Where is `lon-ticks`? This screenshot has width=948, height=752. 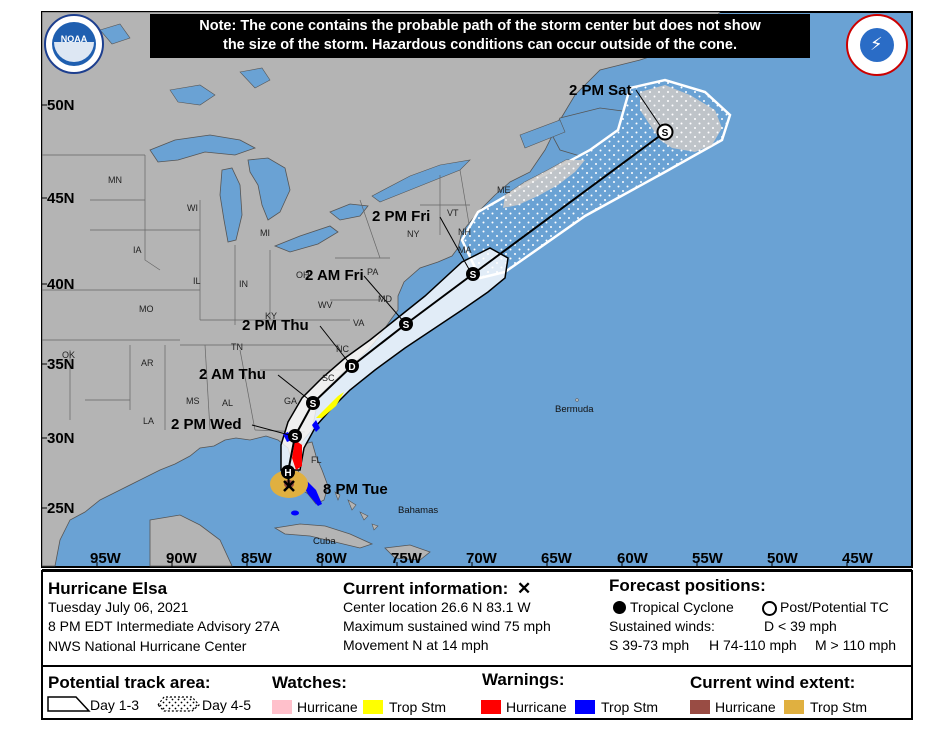 lon-ticks is located at coordinates (472, 564).